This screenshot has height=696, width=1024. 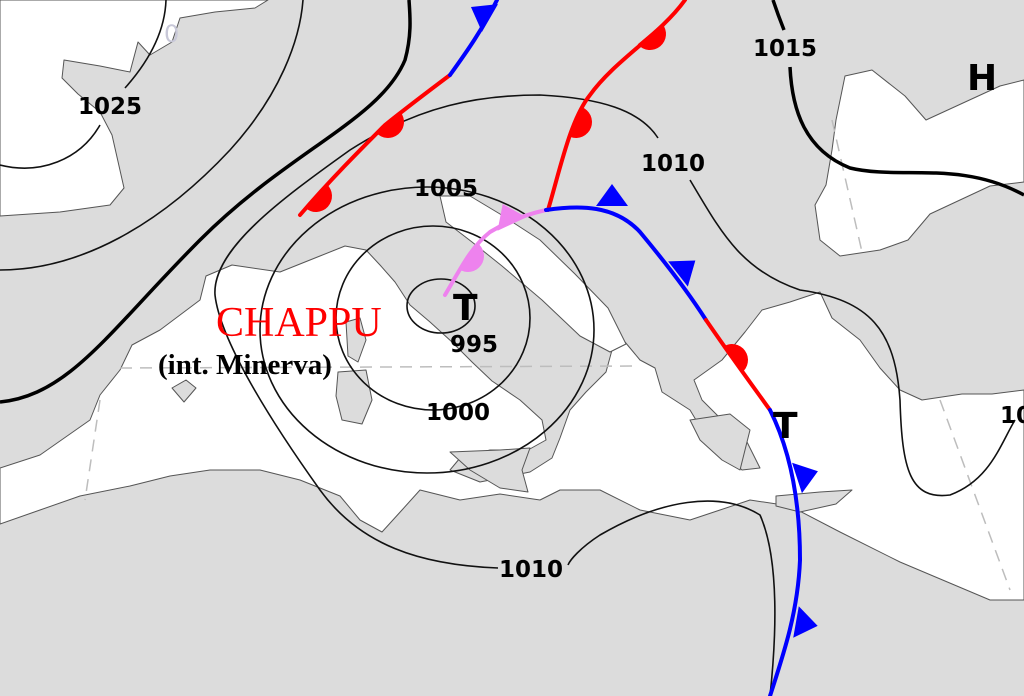 I want to click on storm-alt-name: (int. Minerva), so click(x=245, y=365).